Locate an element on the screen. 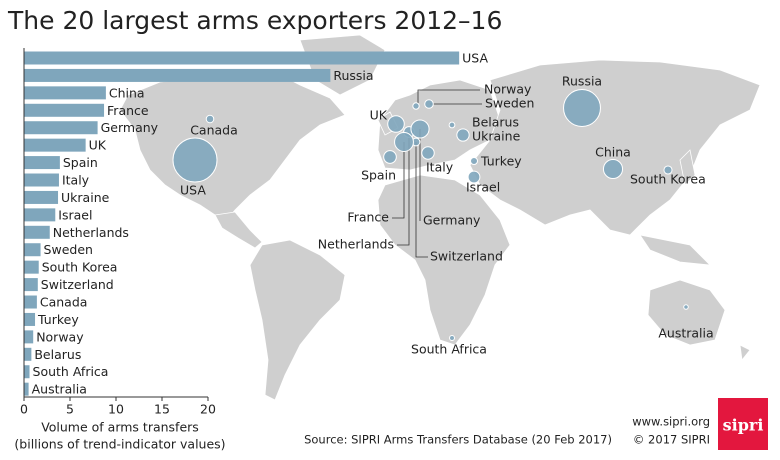 The width and height of the screenshot is (780, 460). australia is located at coordinates (686, 312).